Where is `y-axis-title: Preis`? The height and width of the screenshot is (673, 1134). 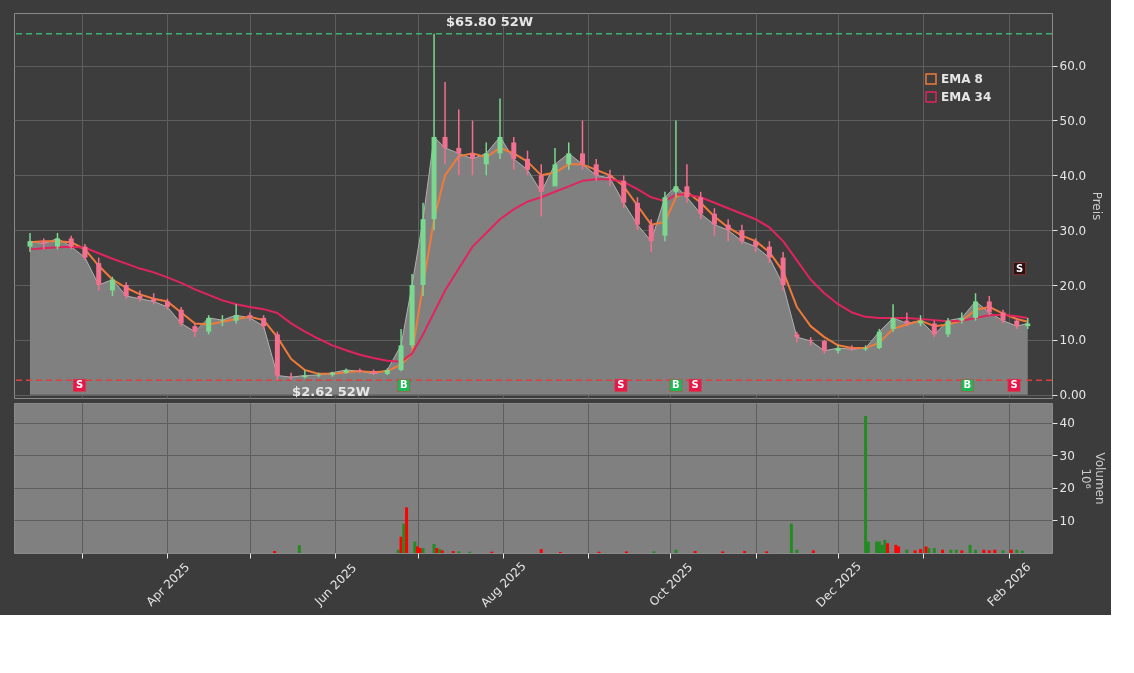 y-axis-title: Preis is located at coordinates (1097, 206).